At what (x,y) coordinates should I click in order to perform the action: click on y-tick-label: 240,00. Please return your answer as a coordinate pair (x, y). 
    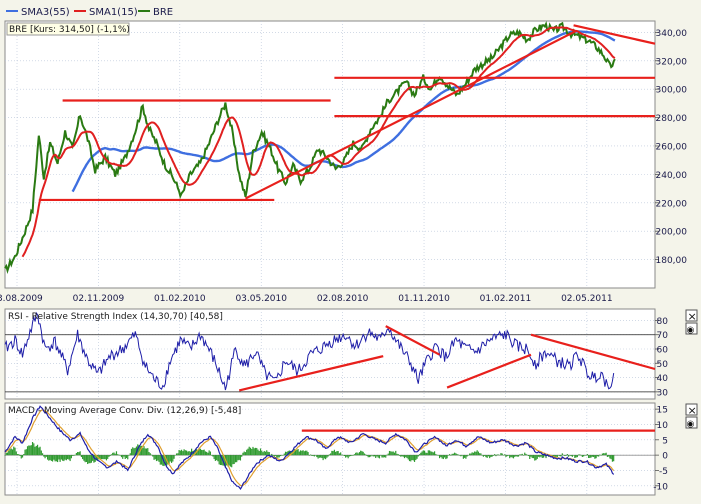
    Looking at the image, I should click on (672, 176).